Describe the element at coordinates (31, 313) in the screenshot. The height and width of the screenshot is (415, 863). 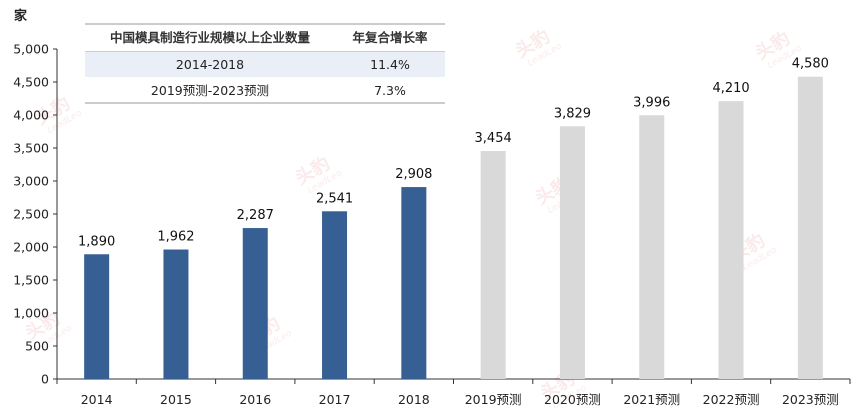
I see `y-tick-label: 1,000` at that location.